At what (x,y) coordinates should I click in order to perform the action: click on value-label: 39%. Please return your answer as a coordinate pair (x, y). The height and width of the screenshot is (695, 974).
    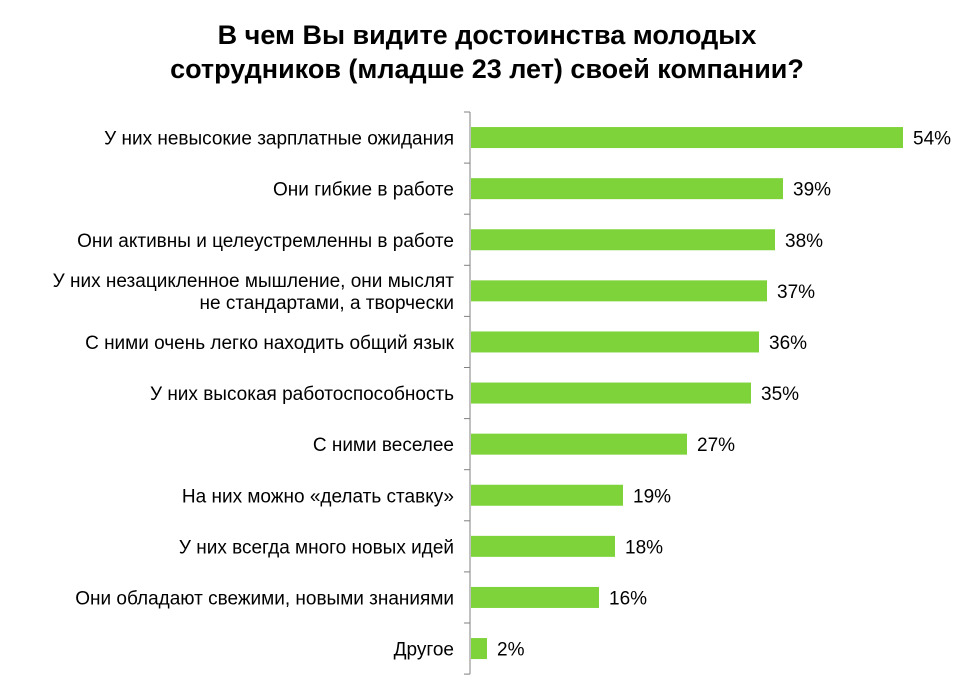
    Looking at the image, I should click on (812, 190).